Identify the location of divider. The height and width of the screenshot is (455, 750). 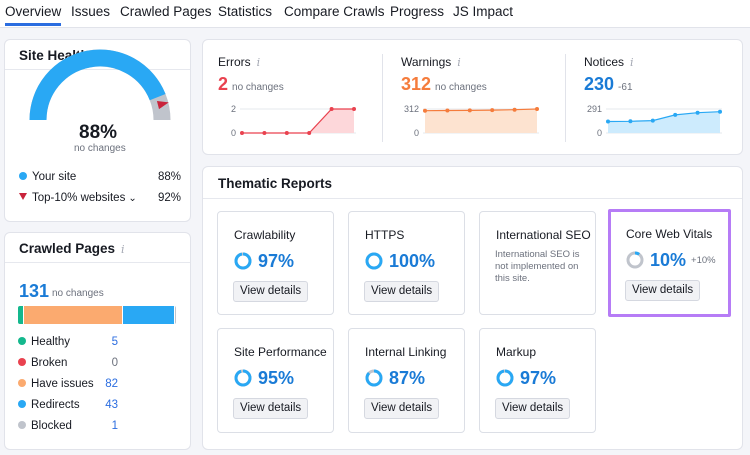
(97, 262).